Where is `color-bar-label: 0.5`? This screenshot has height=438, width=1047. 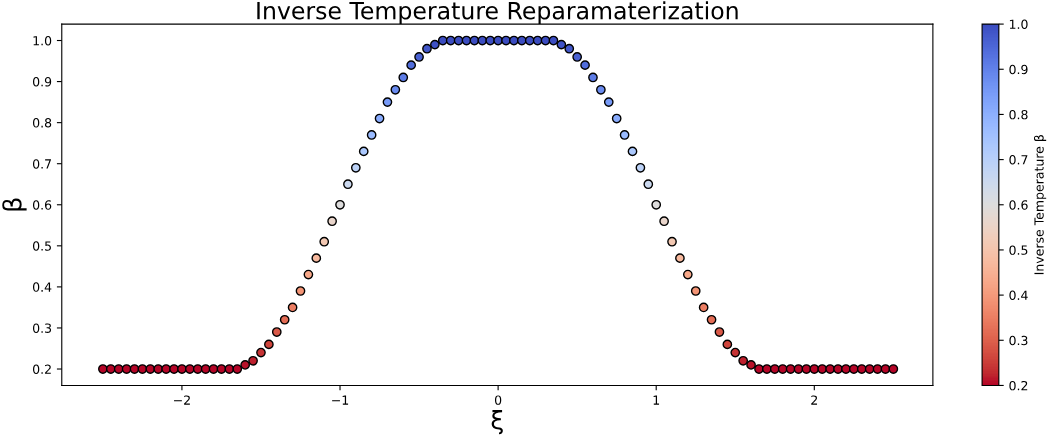 color-bar-label: 0.5 is located at coordinates (1018, 250).